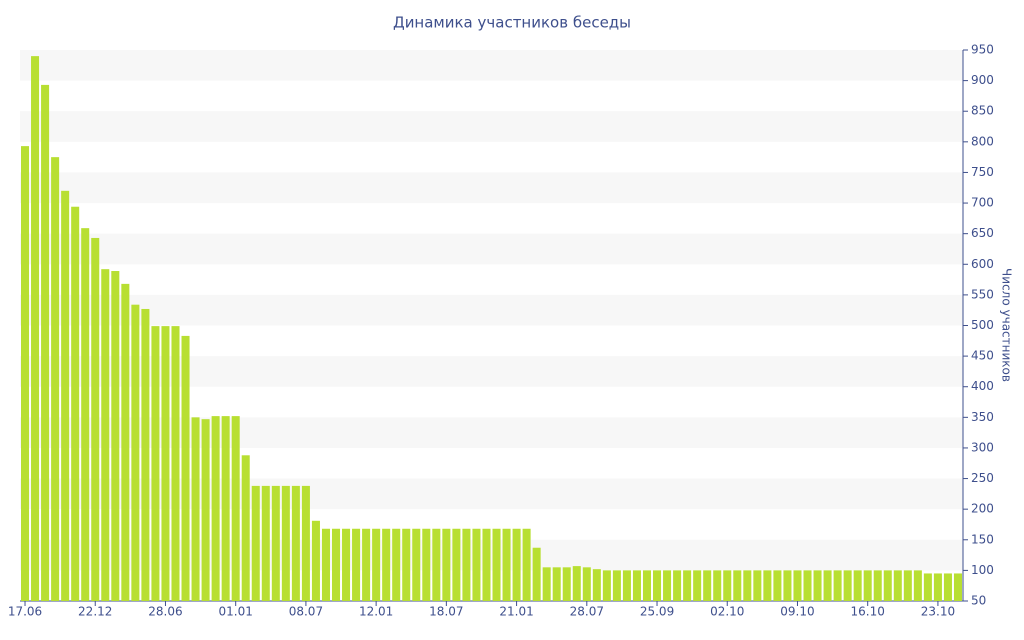  I want to click on x-tick-label: 23.10, so click(938, 612).